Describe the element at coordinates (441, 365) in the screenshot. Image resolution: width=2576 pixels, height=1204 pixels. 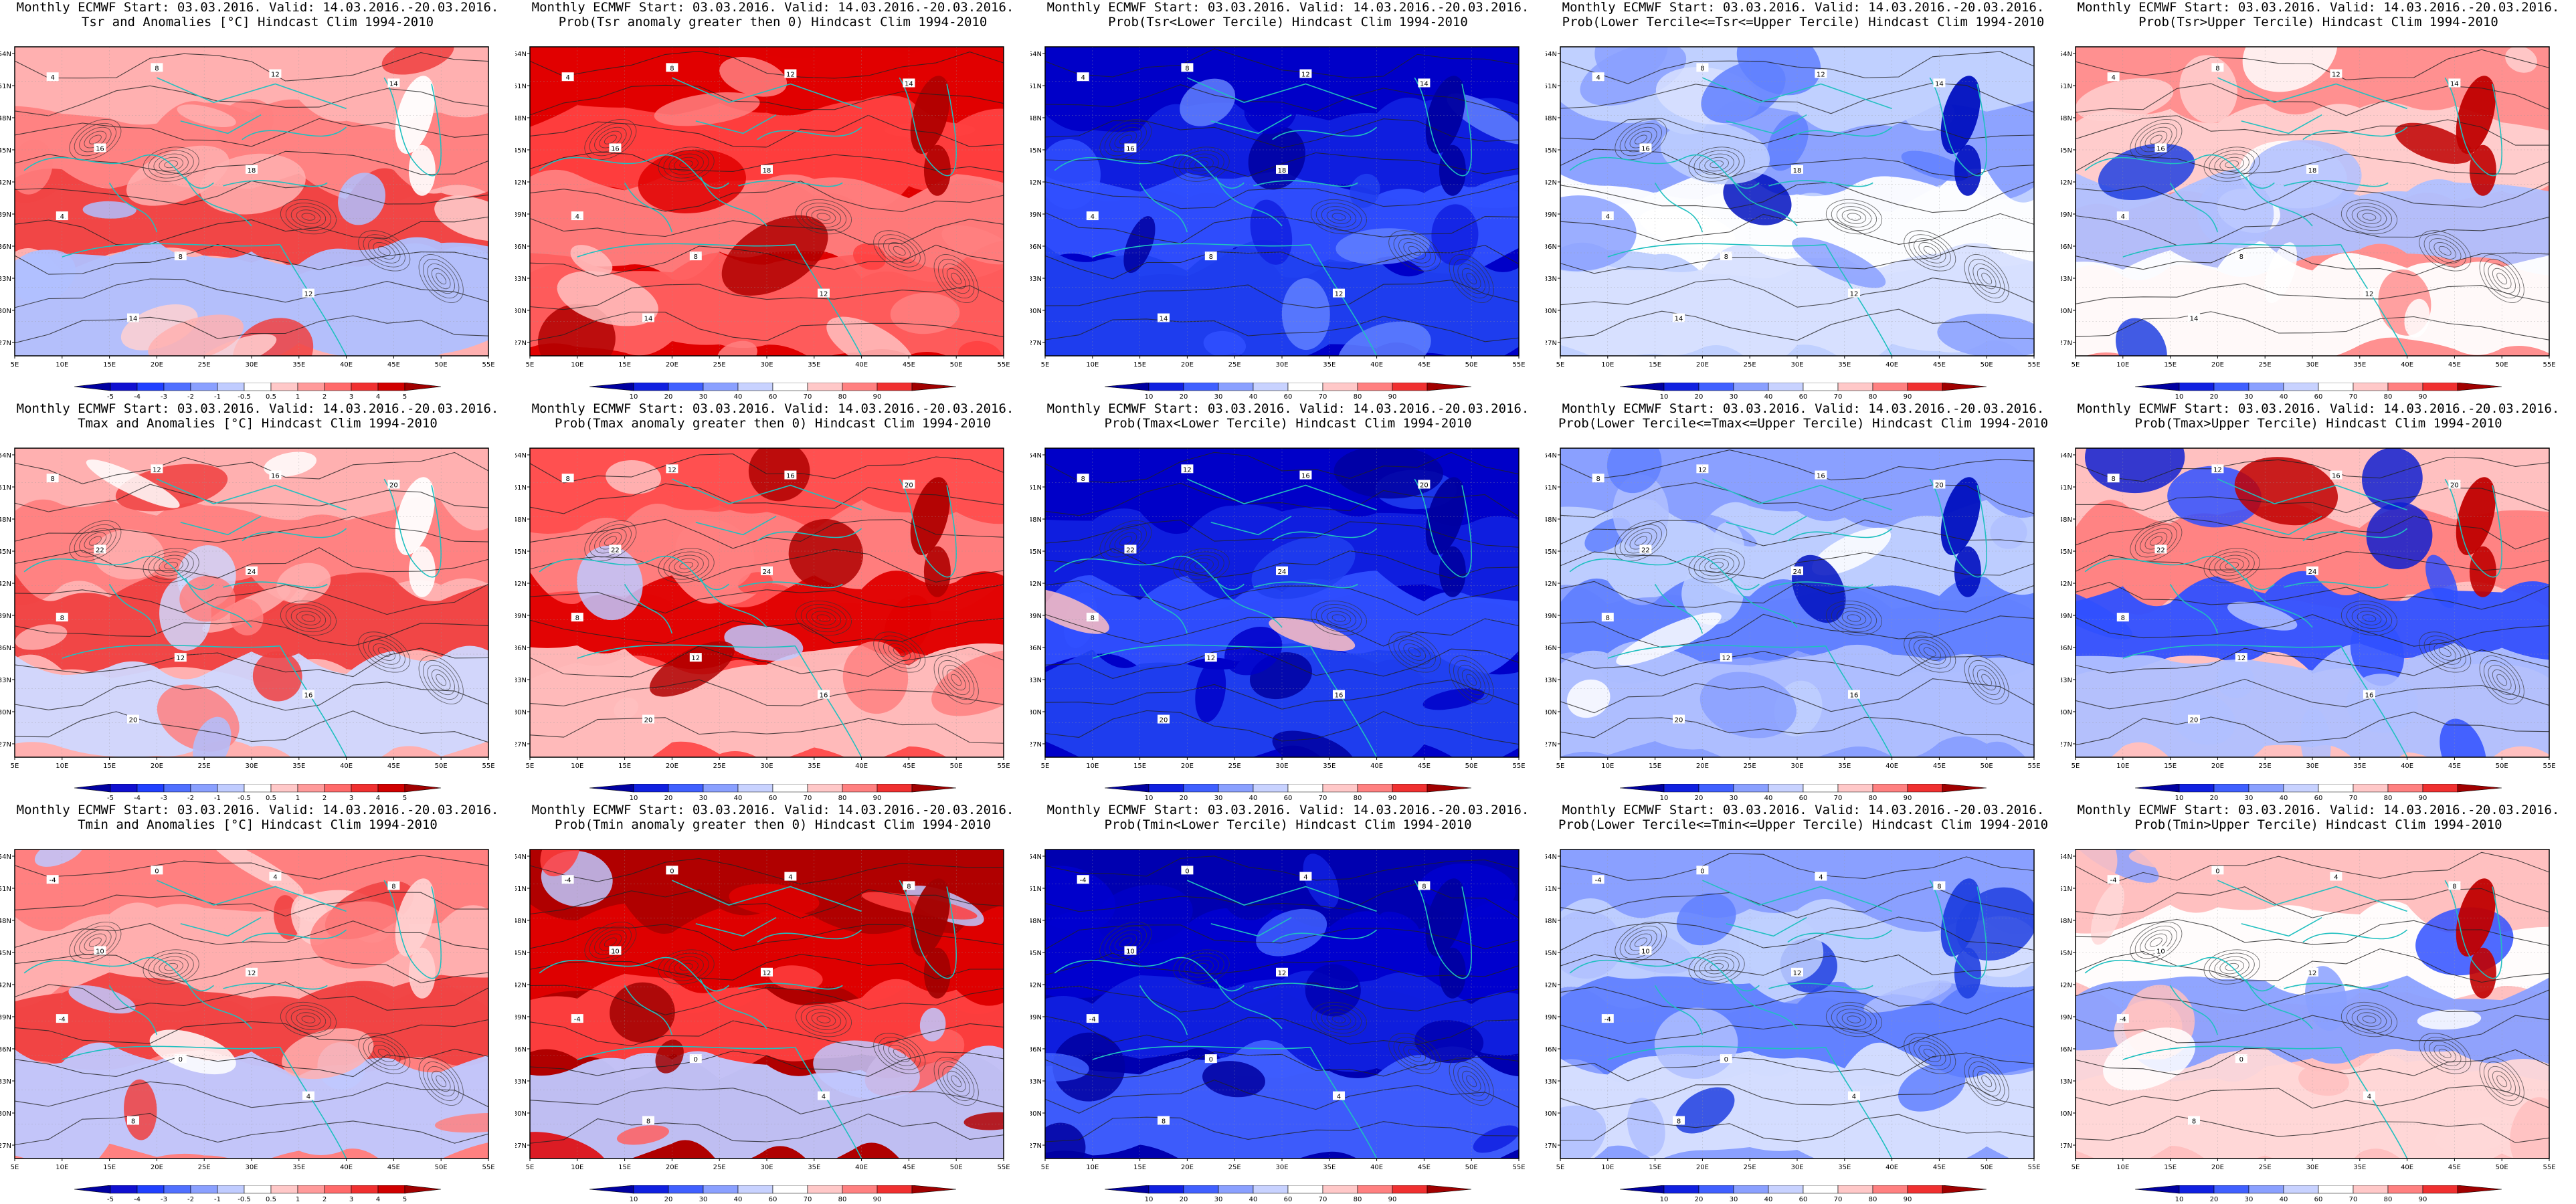
I see `lon-tick-label: 50E` at that location.